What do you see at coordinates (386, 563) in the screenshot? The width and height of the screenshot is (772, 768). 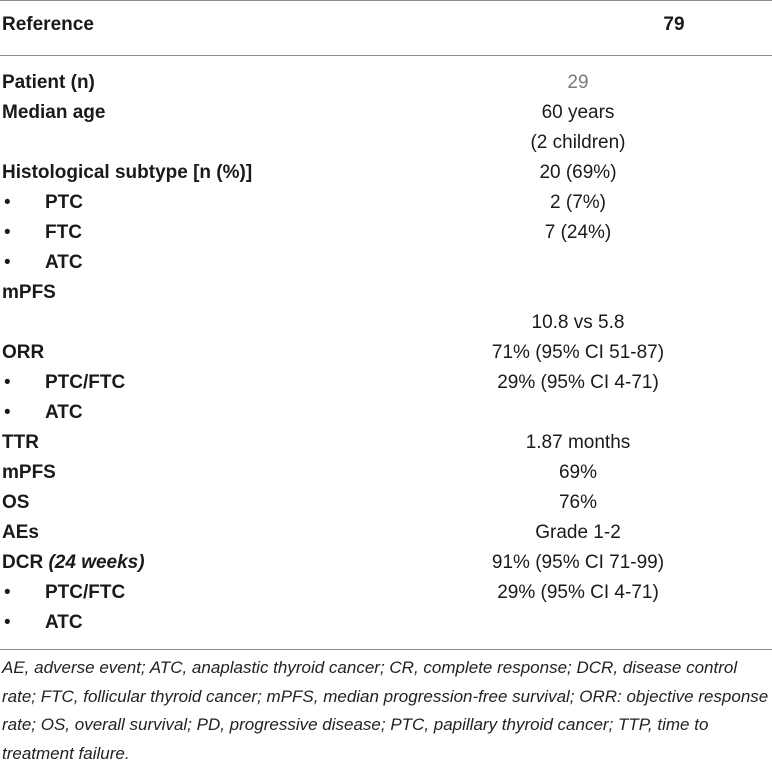 I see `table-row: DCR (24 weeks) 91% (95% CI 71-99)` at bounding box center [386, 563].